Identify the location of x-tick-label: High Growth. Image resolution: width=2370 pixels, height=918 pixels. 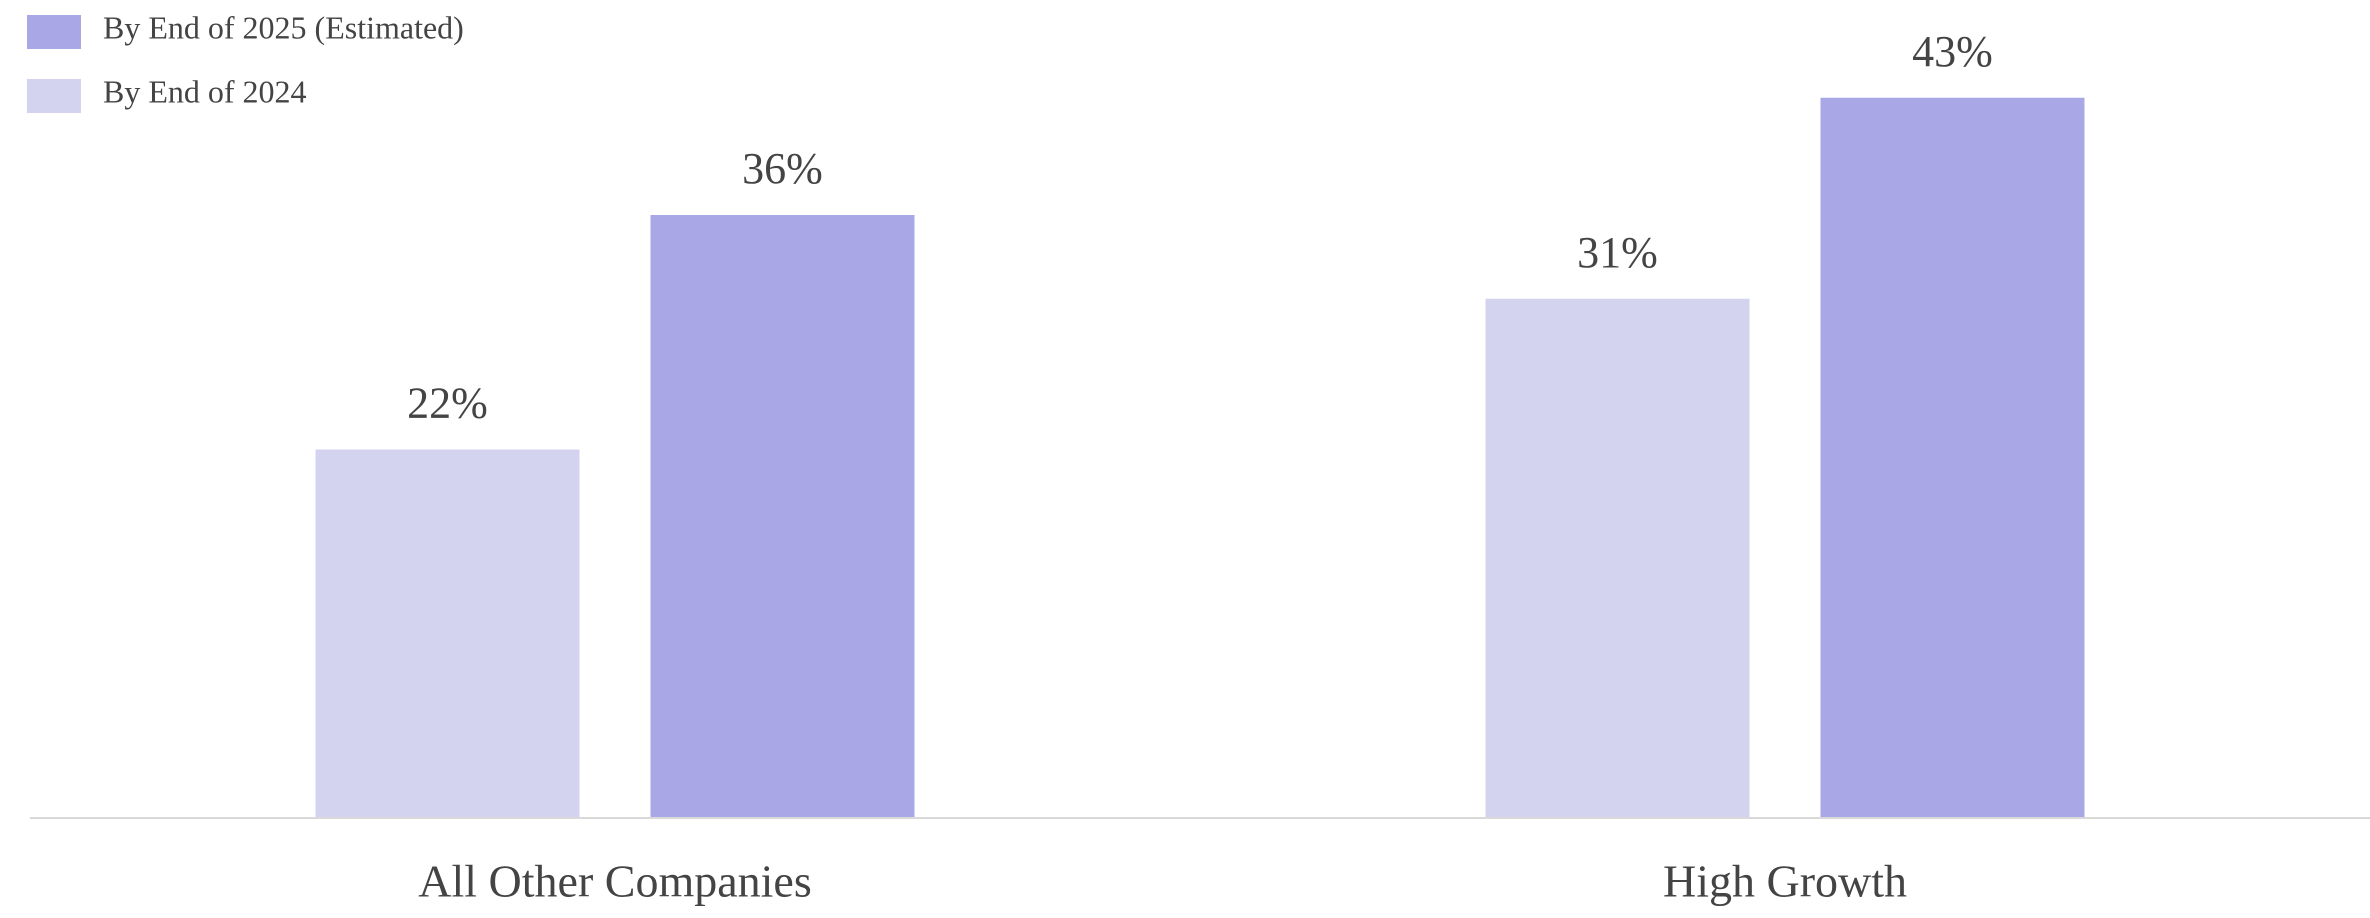
(1785, 881).